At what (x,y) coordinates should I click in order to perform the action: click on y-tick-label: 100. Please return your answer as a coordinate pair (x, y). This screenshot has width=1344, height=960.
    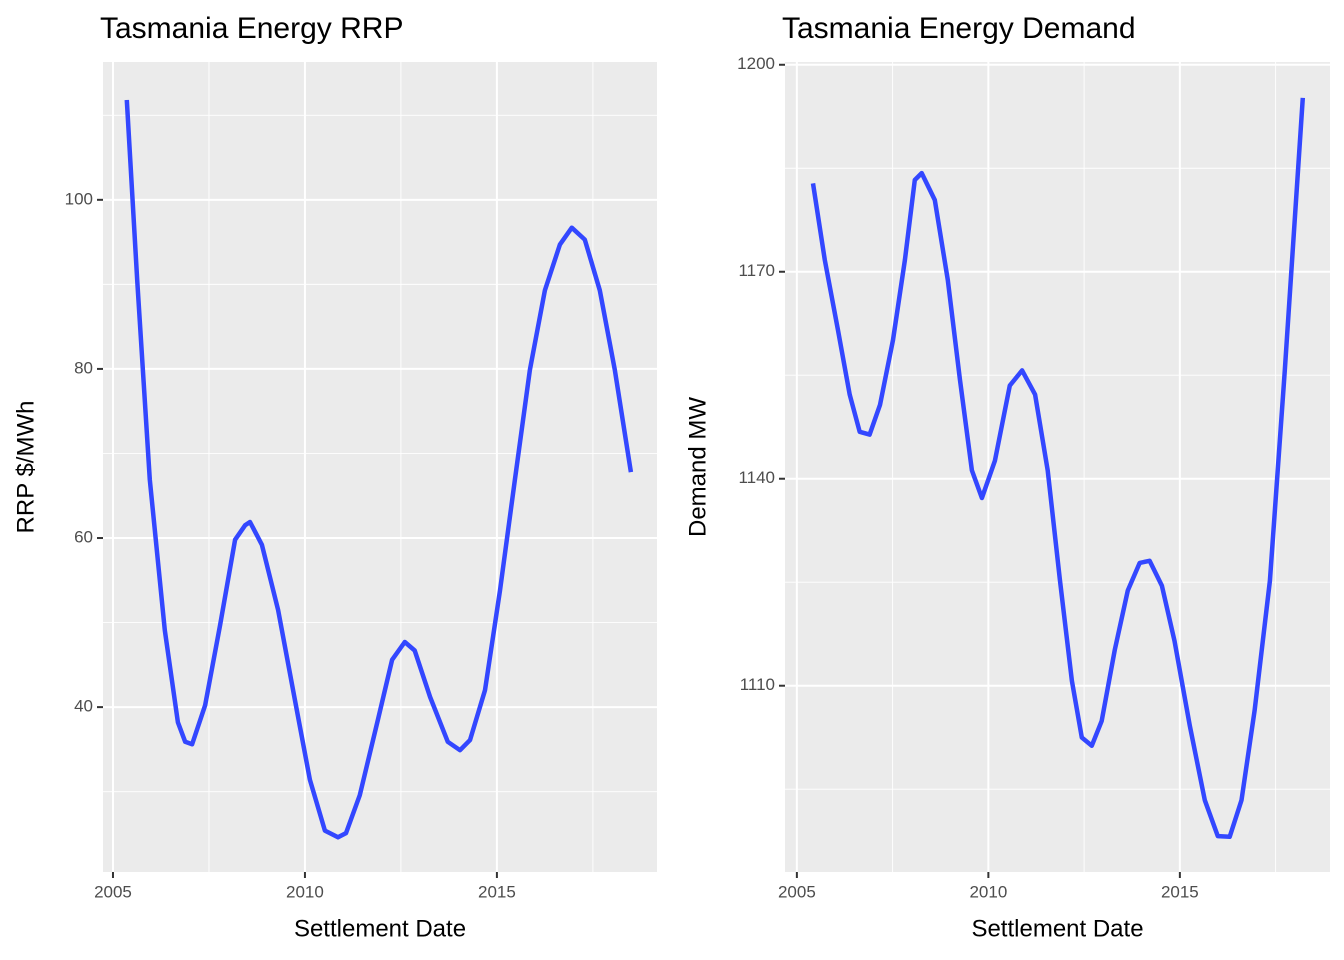
    Looking at the image, I should click on (79, 198).